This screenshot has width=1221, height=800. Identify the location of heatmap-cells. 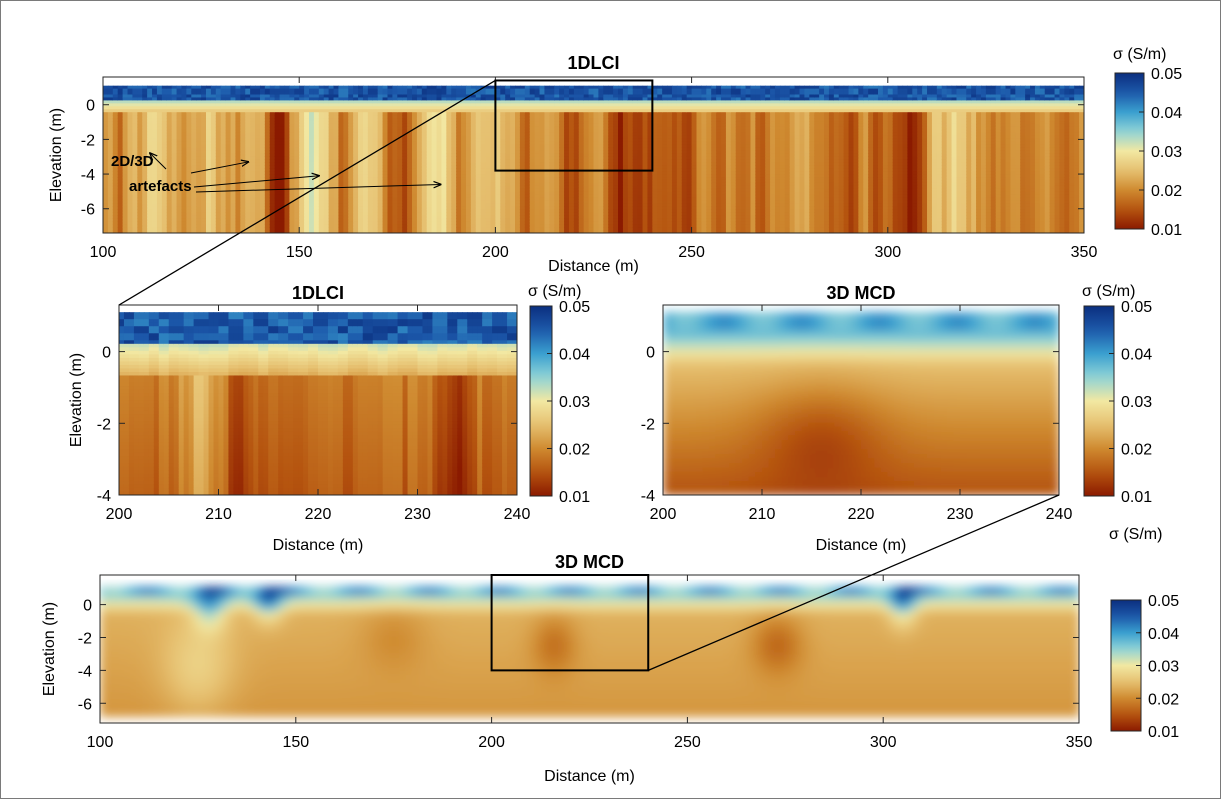
(594, 160).